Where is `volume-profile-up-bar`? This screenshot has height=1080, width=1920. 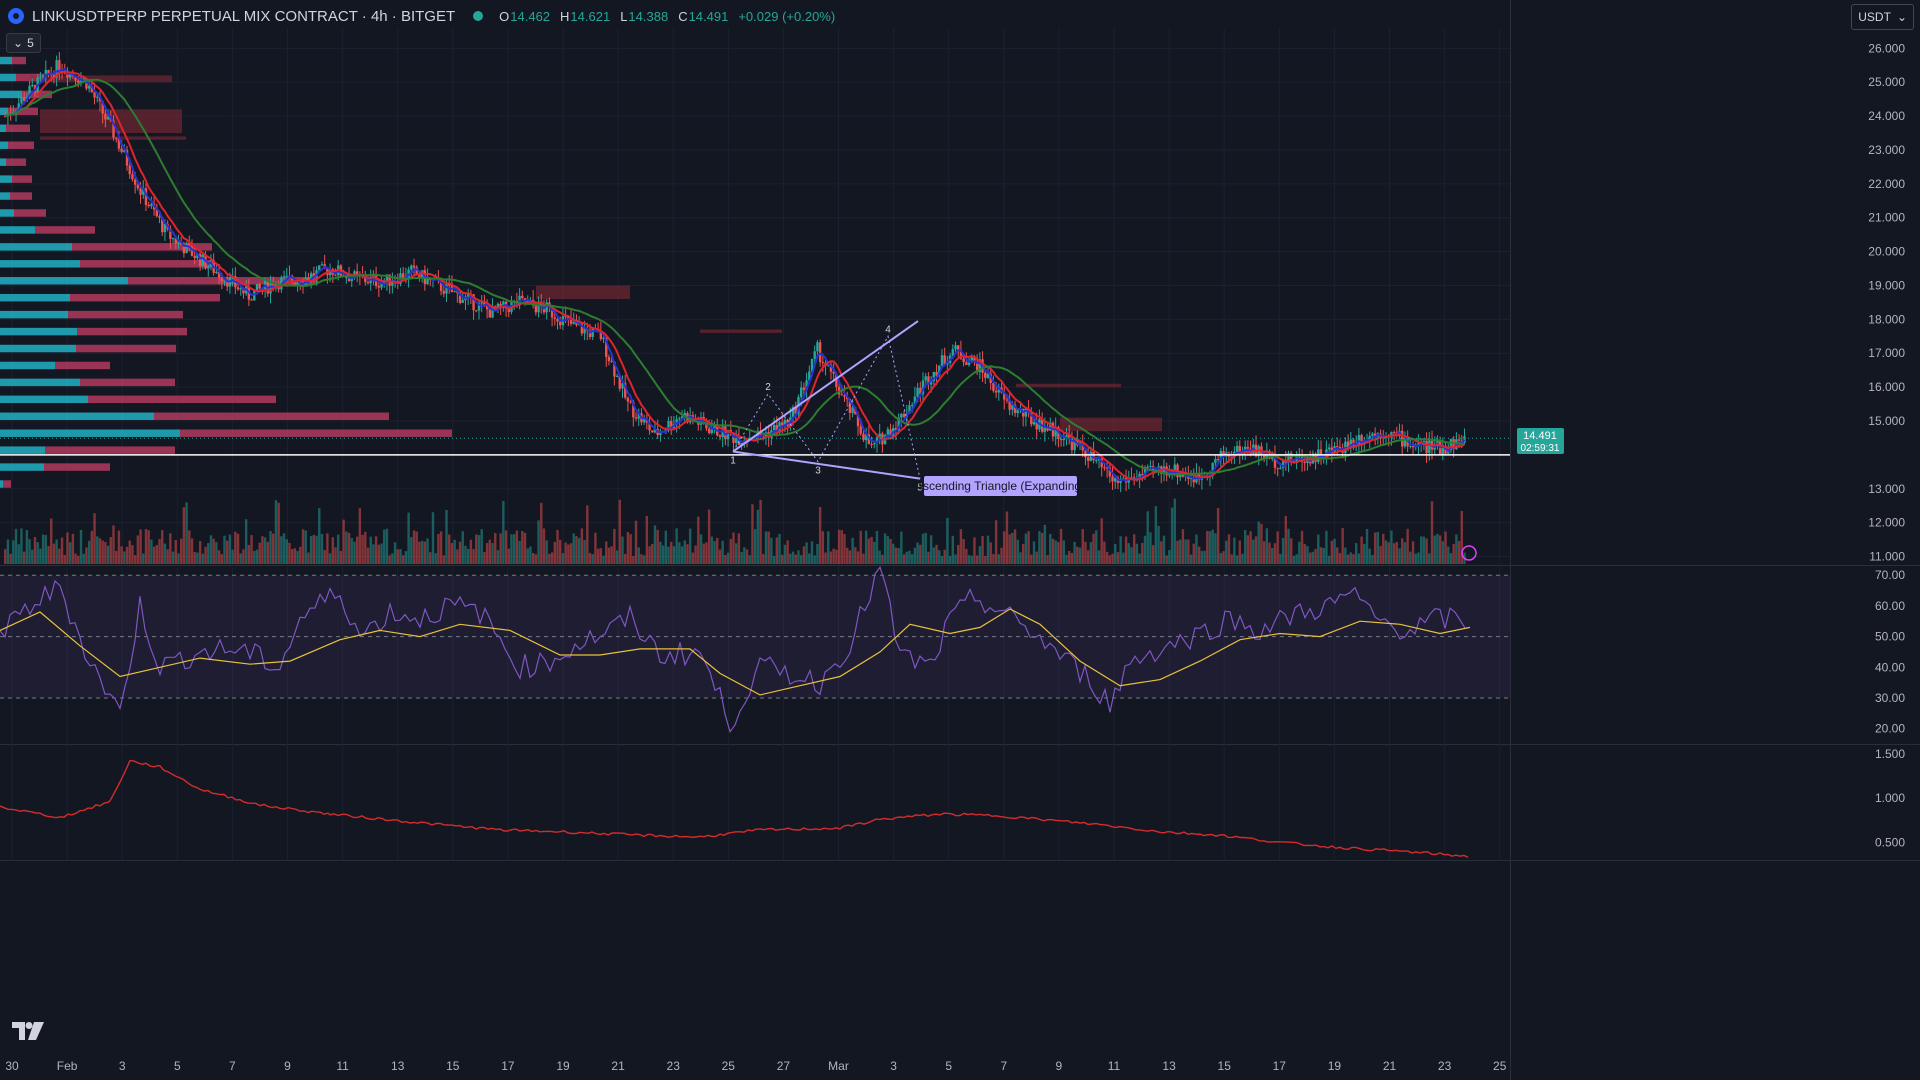
volume-profile-up-bar is located at coordinates (36, 247).